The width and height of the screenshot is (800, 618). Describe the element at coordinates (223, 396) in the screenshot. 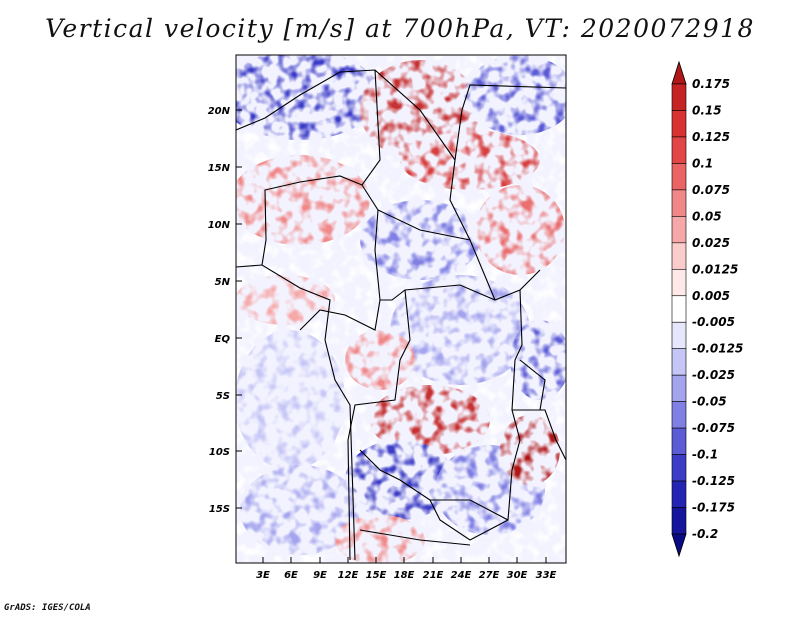

I see `lat-label: 5S` at that location.